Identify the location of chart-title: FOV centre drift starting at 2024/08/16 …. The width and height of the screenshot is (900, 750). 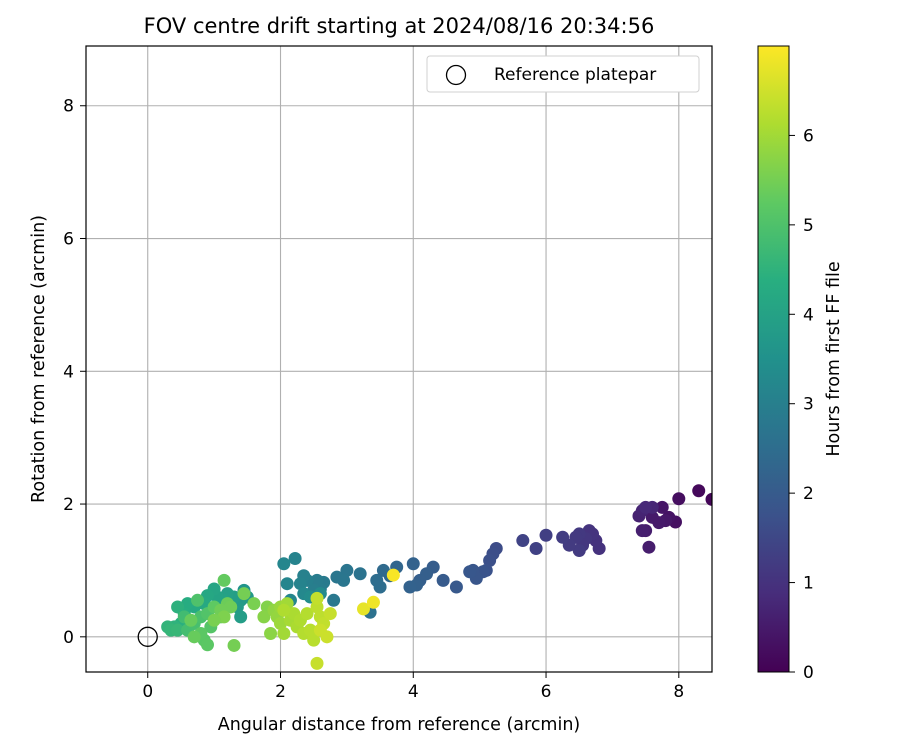
(399, 26).